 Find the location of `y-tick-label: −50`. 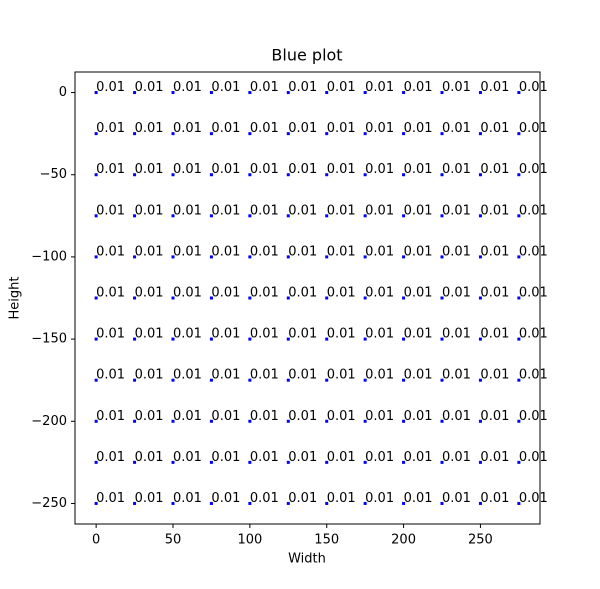

y-tick-label: −50 is located at coordinates (53, 174).